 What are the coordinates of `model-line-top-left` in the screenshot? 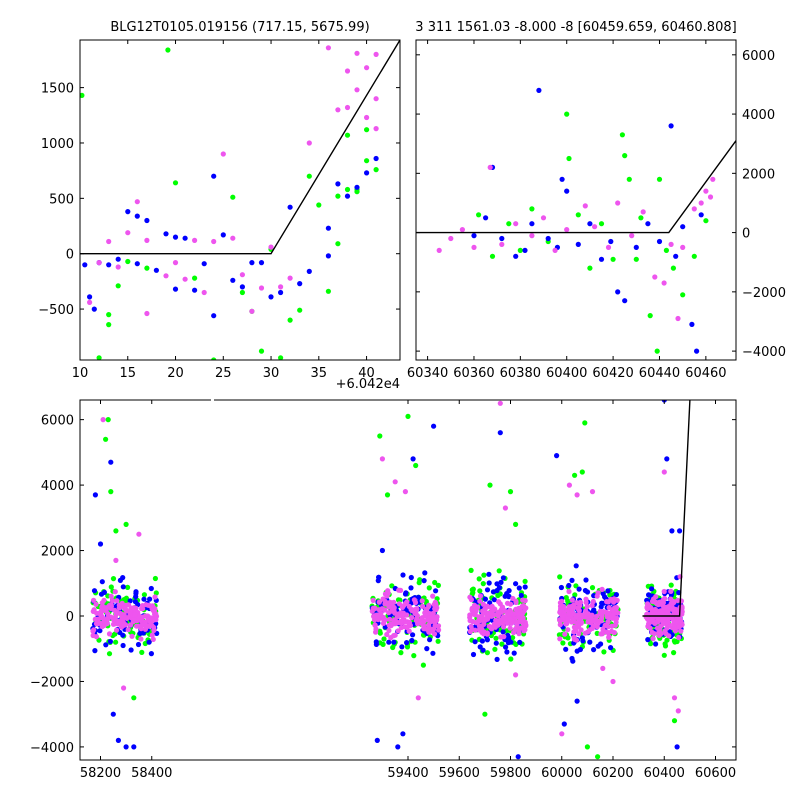 It's located at (240, 147).